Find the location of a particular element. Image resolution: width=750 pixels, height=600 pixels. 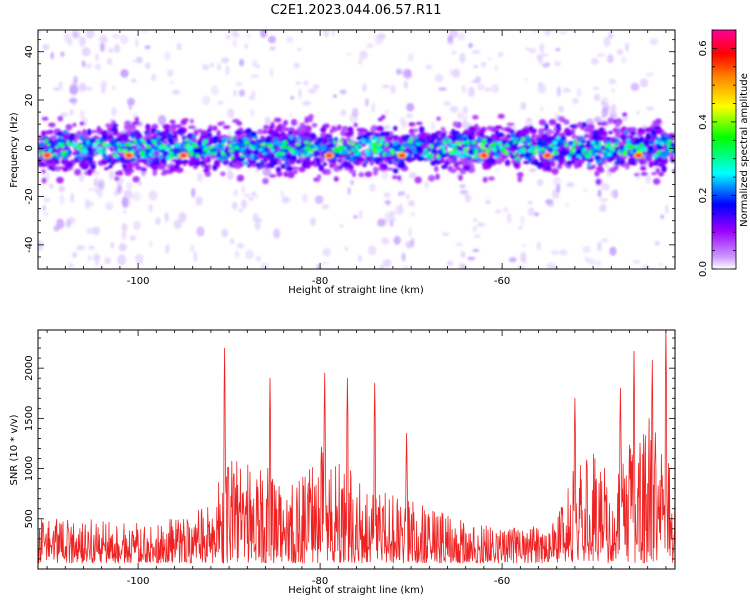

spectrogram-hot-spot is located at coordinates (638, 155).